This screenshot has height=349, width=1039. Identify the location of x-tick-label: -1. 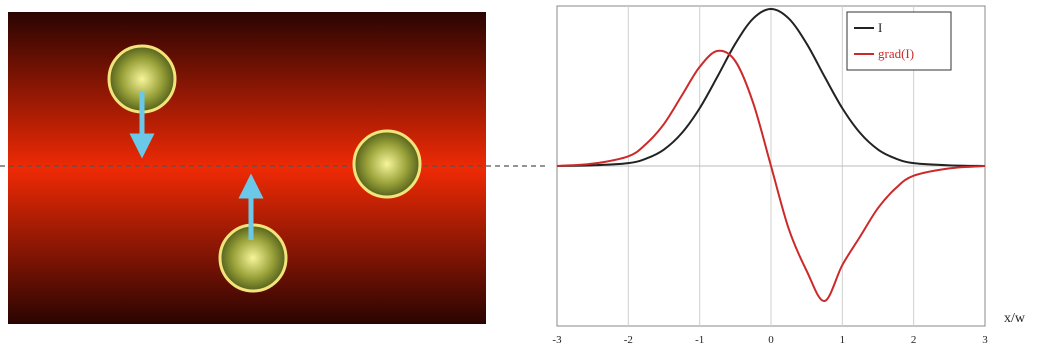
(699, 340).